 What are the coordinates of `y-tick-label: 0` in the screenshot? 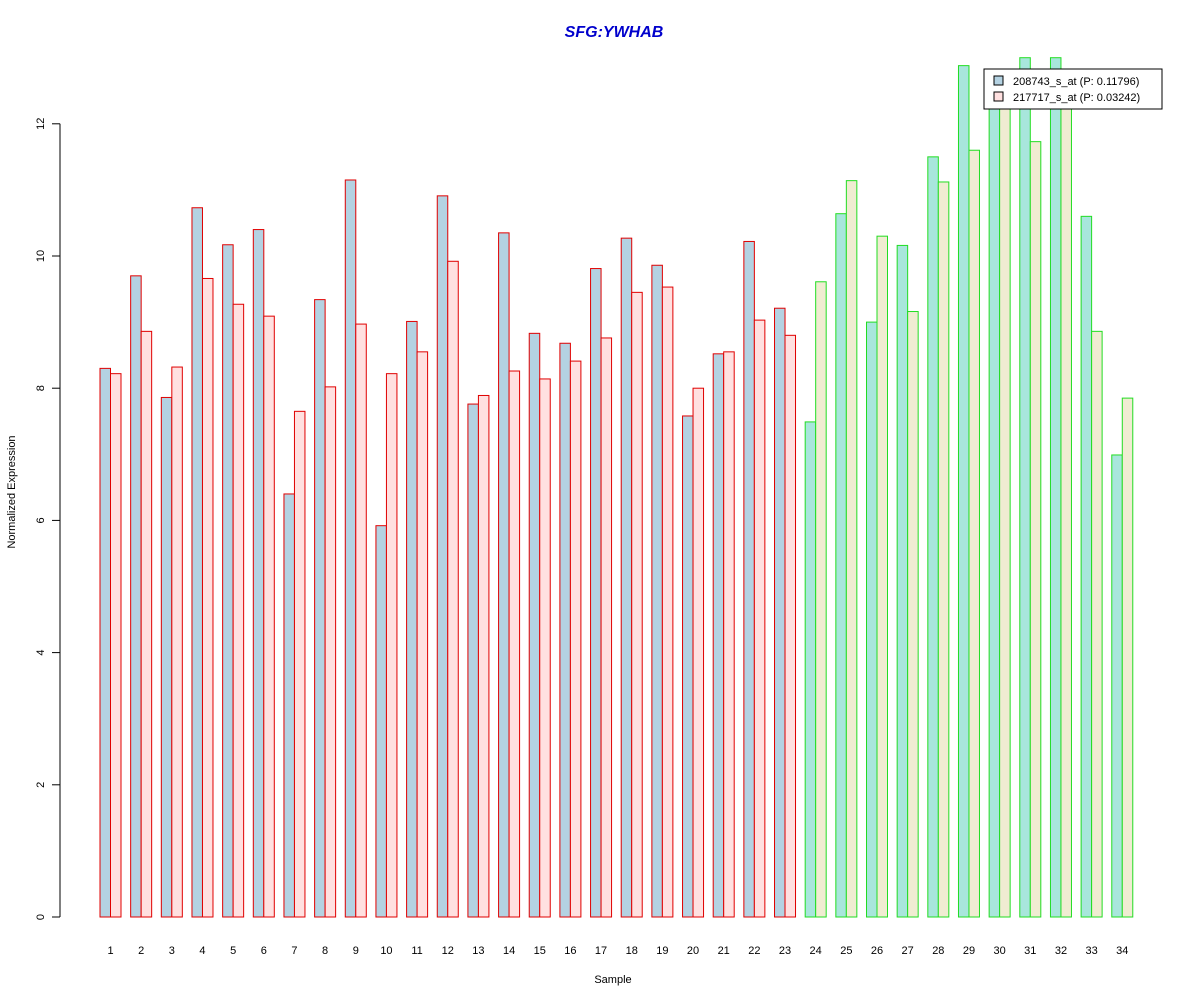 It's located at (41, 917).